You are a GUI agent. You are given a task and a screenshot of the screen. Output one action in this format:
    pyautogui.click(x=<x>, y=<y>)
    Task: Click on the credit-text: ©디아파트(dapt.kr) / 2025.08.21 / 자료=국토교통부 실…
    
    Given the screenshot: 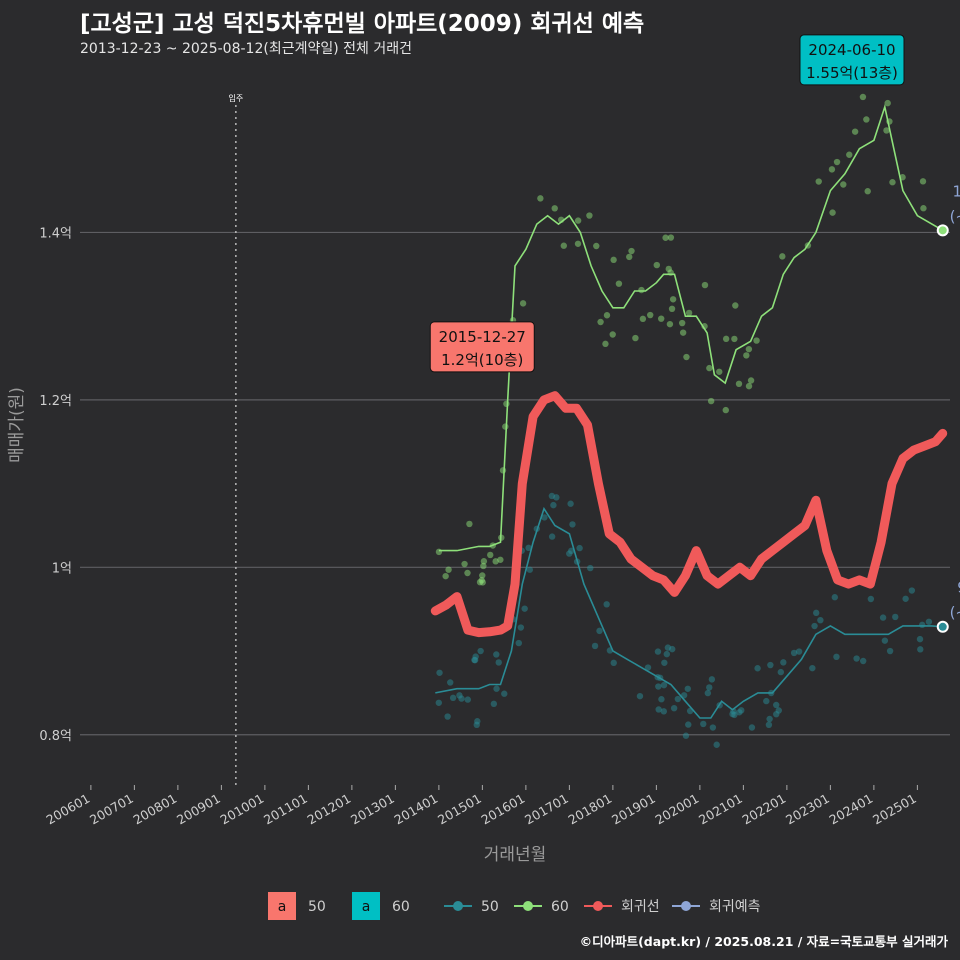 What is the action you would take?
    pyautogui.click(x=763, y=941)
    